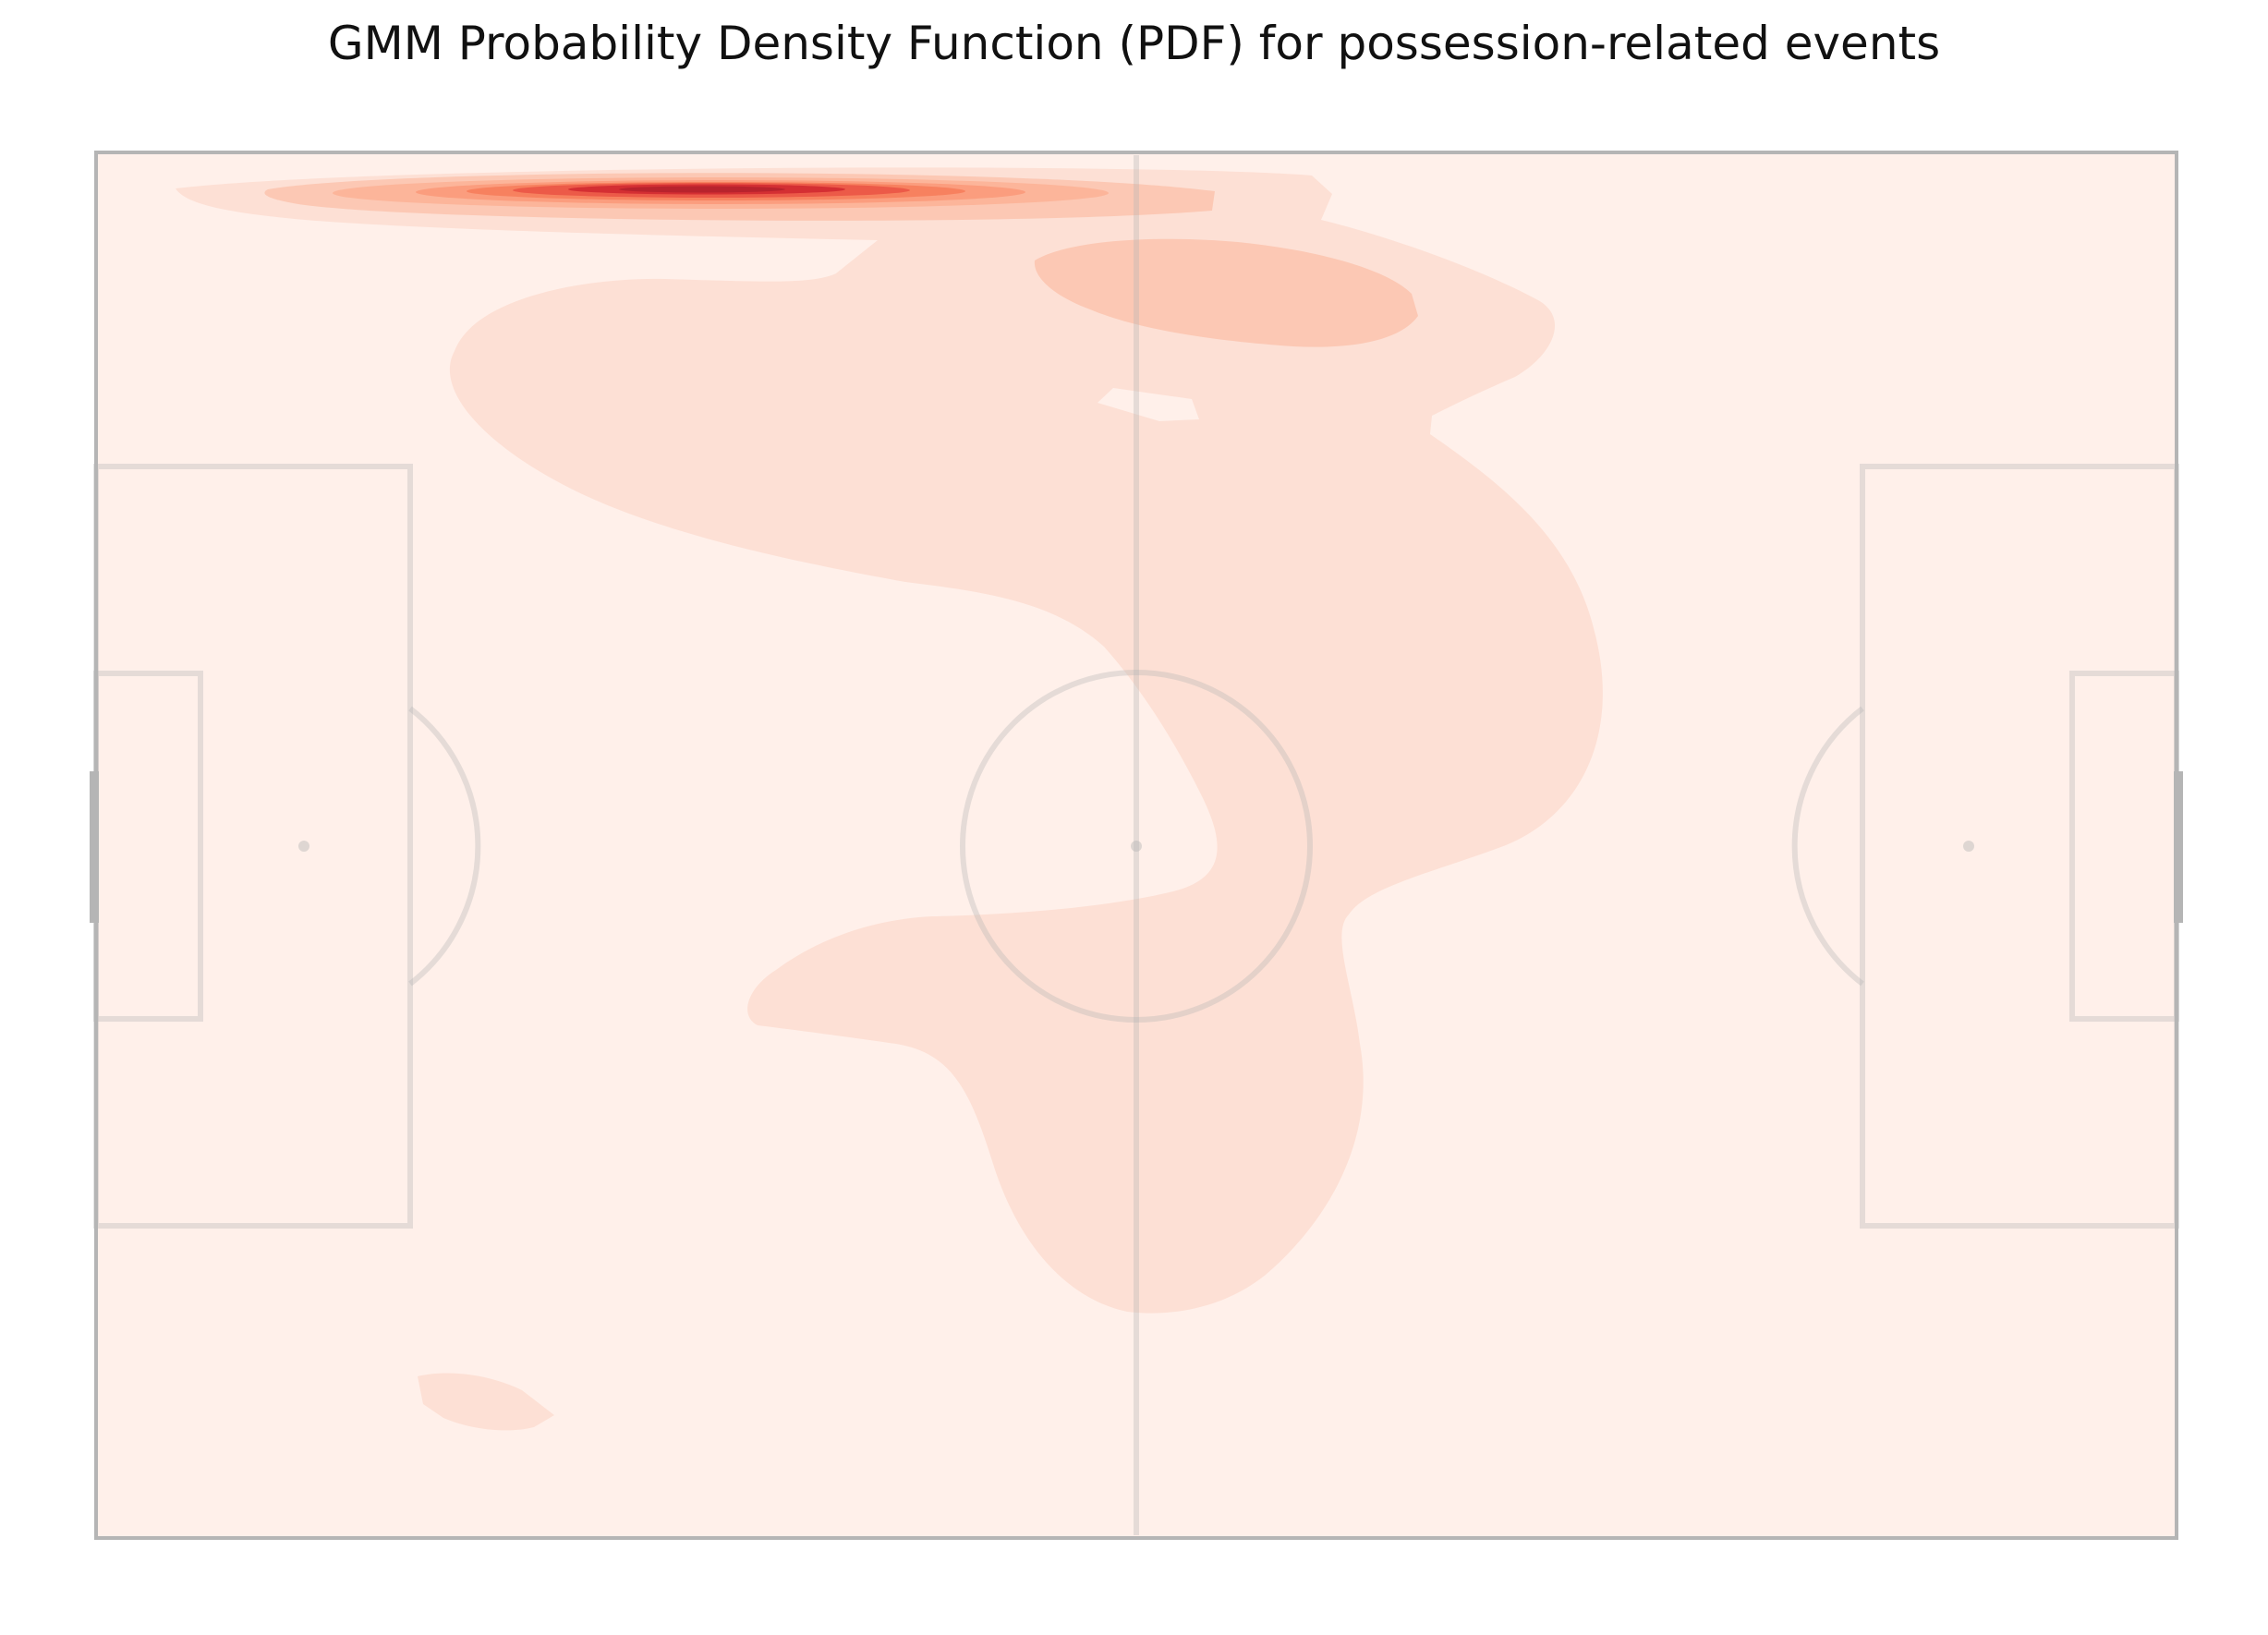 The width and height of the screenshot is (2268, 1635). Describe the element at coordinates (303, 846) in the screenshot. I see `left-penalty-spot` at that location.